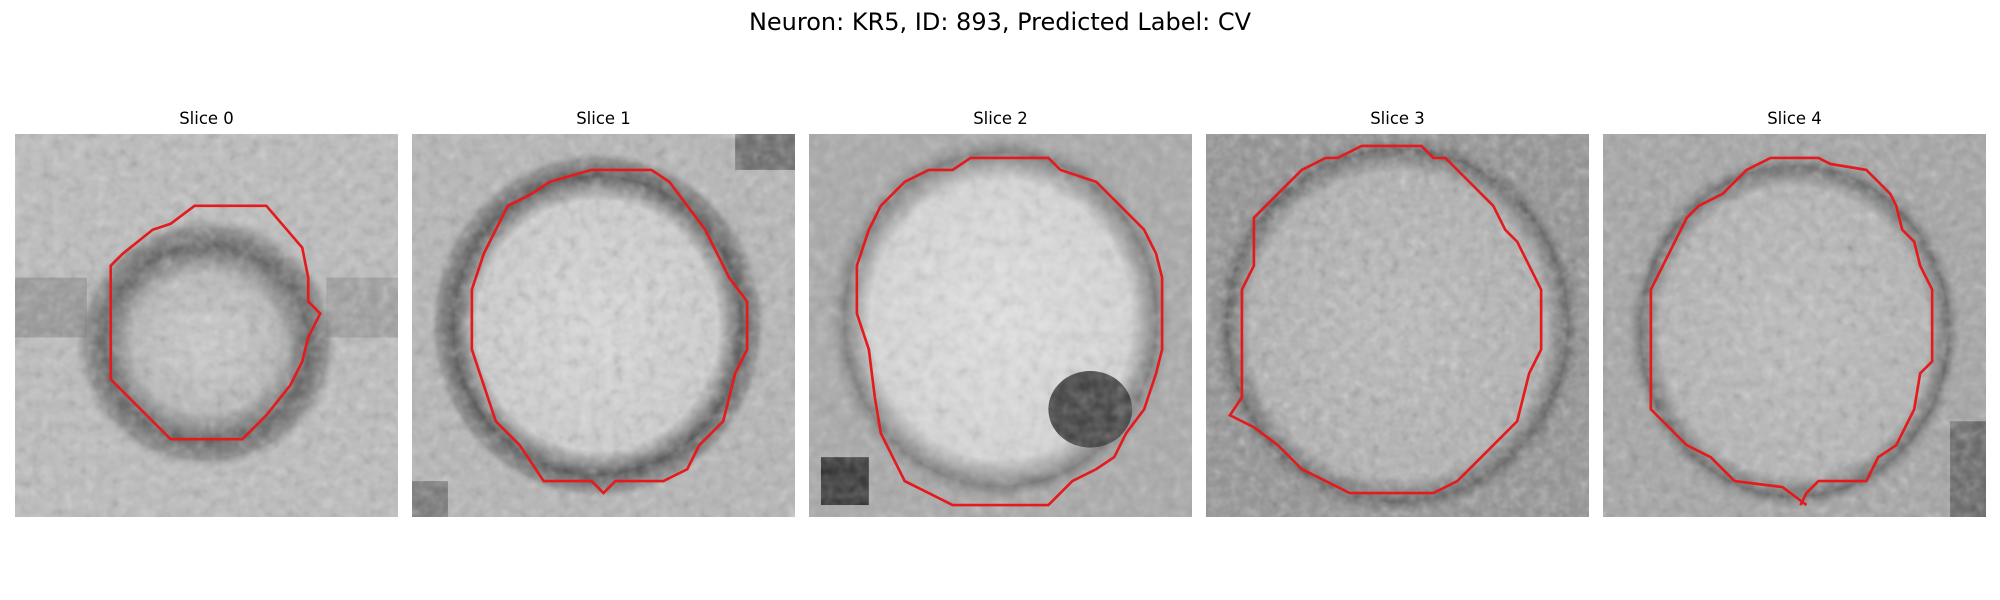 This screenshot has width=2000, height=600. I want to click on slice-3-title: Slice 3, so click(1397, 118).